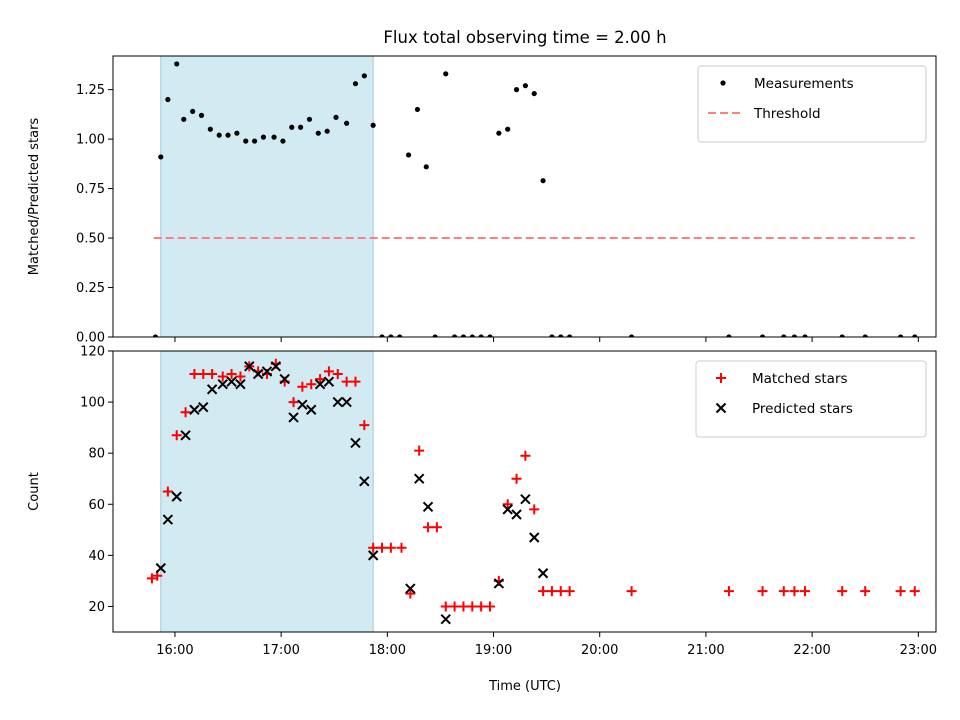 This screenshot has width=960, height=720. Describe the element at coordinates (599, 650) in the screenshot. I see `x-tick-label: 20:00` at that location.